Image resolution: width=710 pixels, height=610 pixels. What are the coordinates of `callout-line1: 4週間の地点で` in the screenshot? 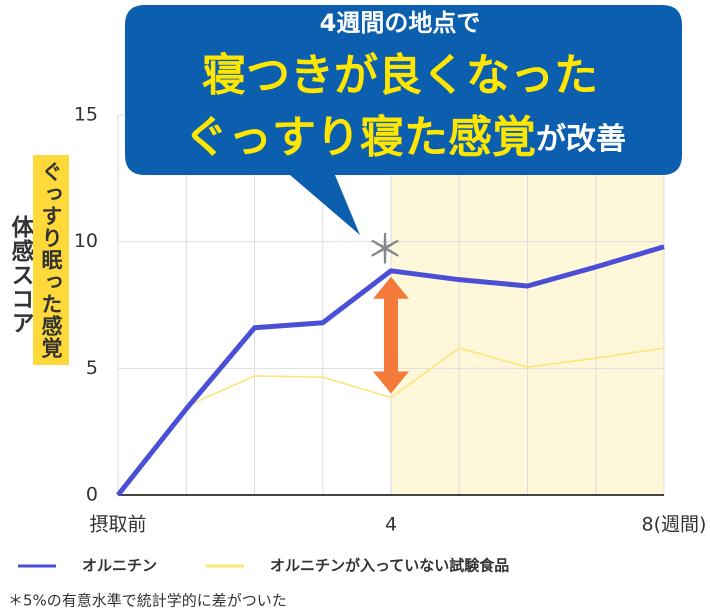 It's located at (400, 23).